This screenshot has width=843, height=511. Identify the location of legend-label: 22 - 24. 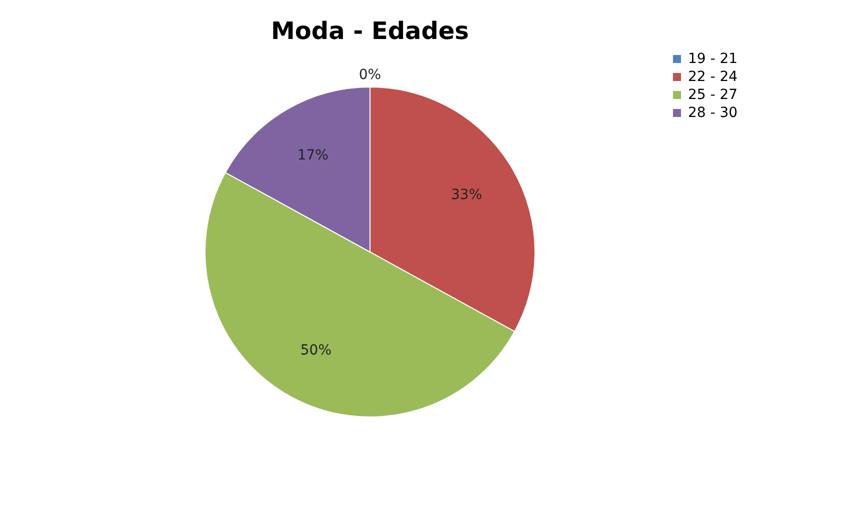
(713, 77).